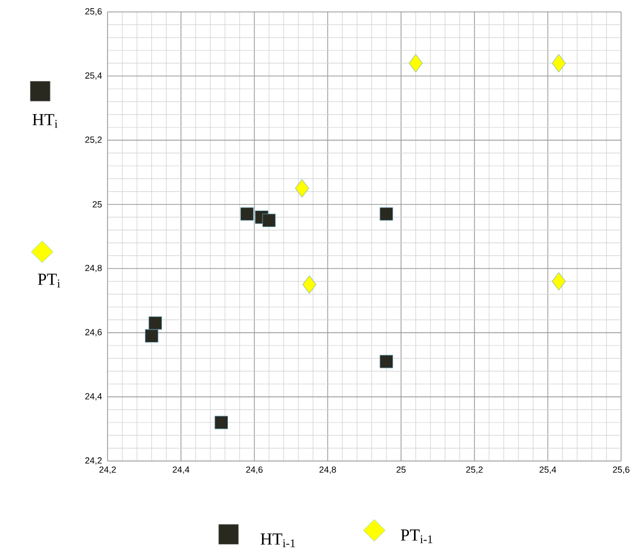 This screenshot has width=637, height=560. What do you see at coordinates (181, 470) in the screenshot?
I see `x-tick-label: 24,4` at bounding box center [181, 470].